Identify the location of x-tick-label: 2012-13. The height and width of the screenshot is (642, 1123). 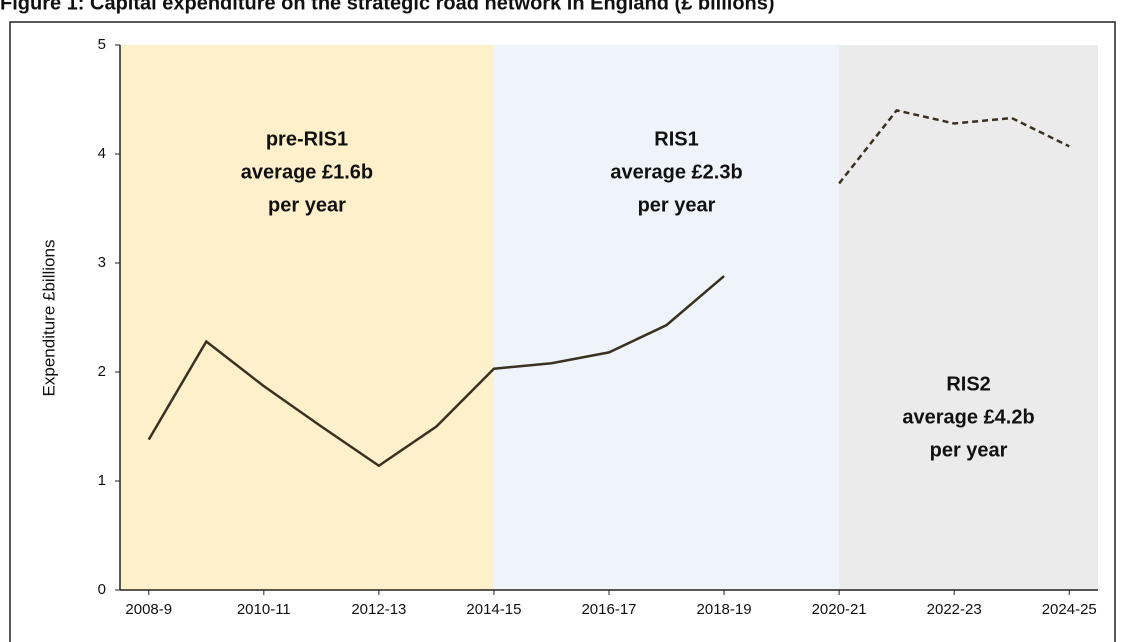
(378, 609).